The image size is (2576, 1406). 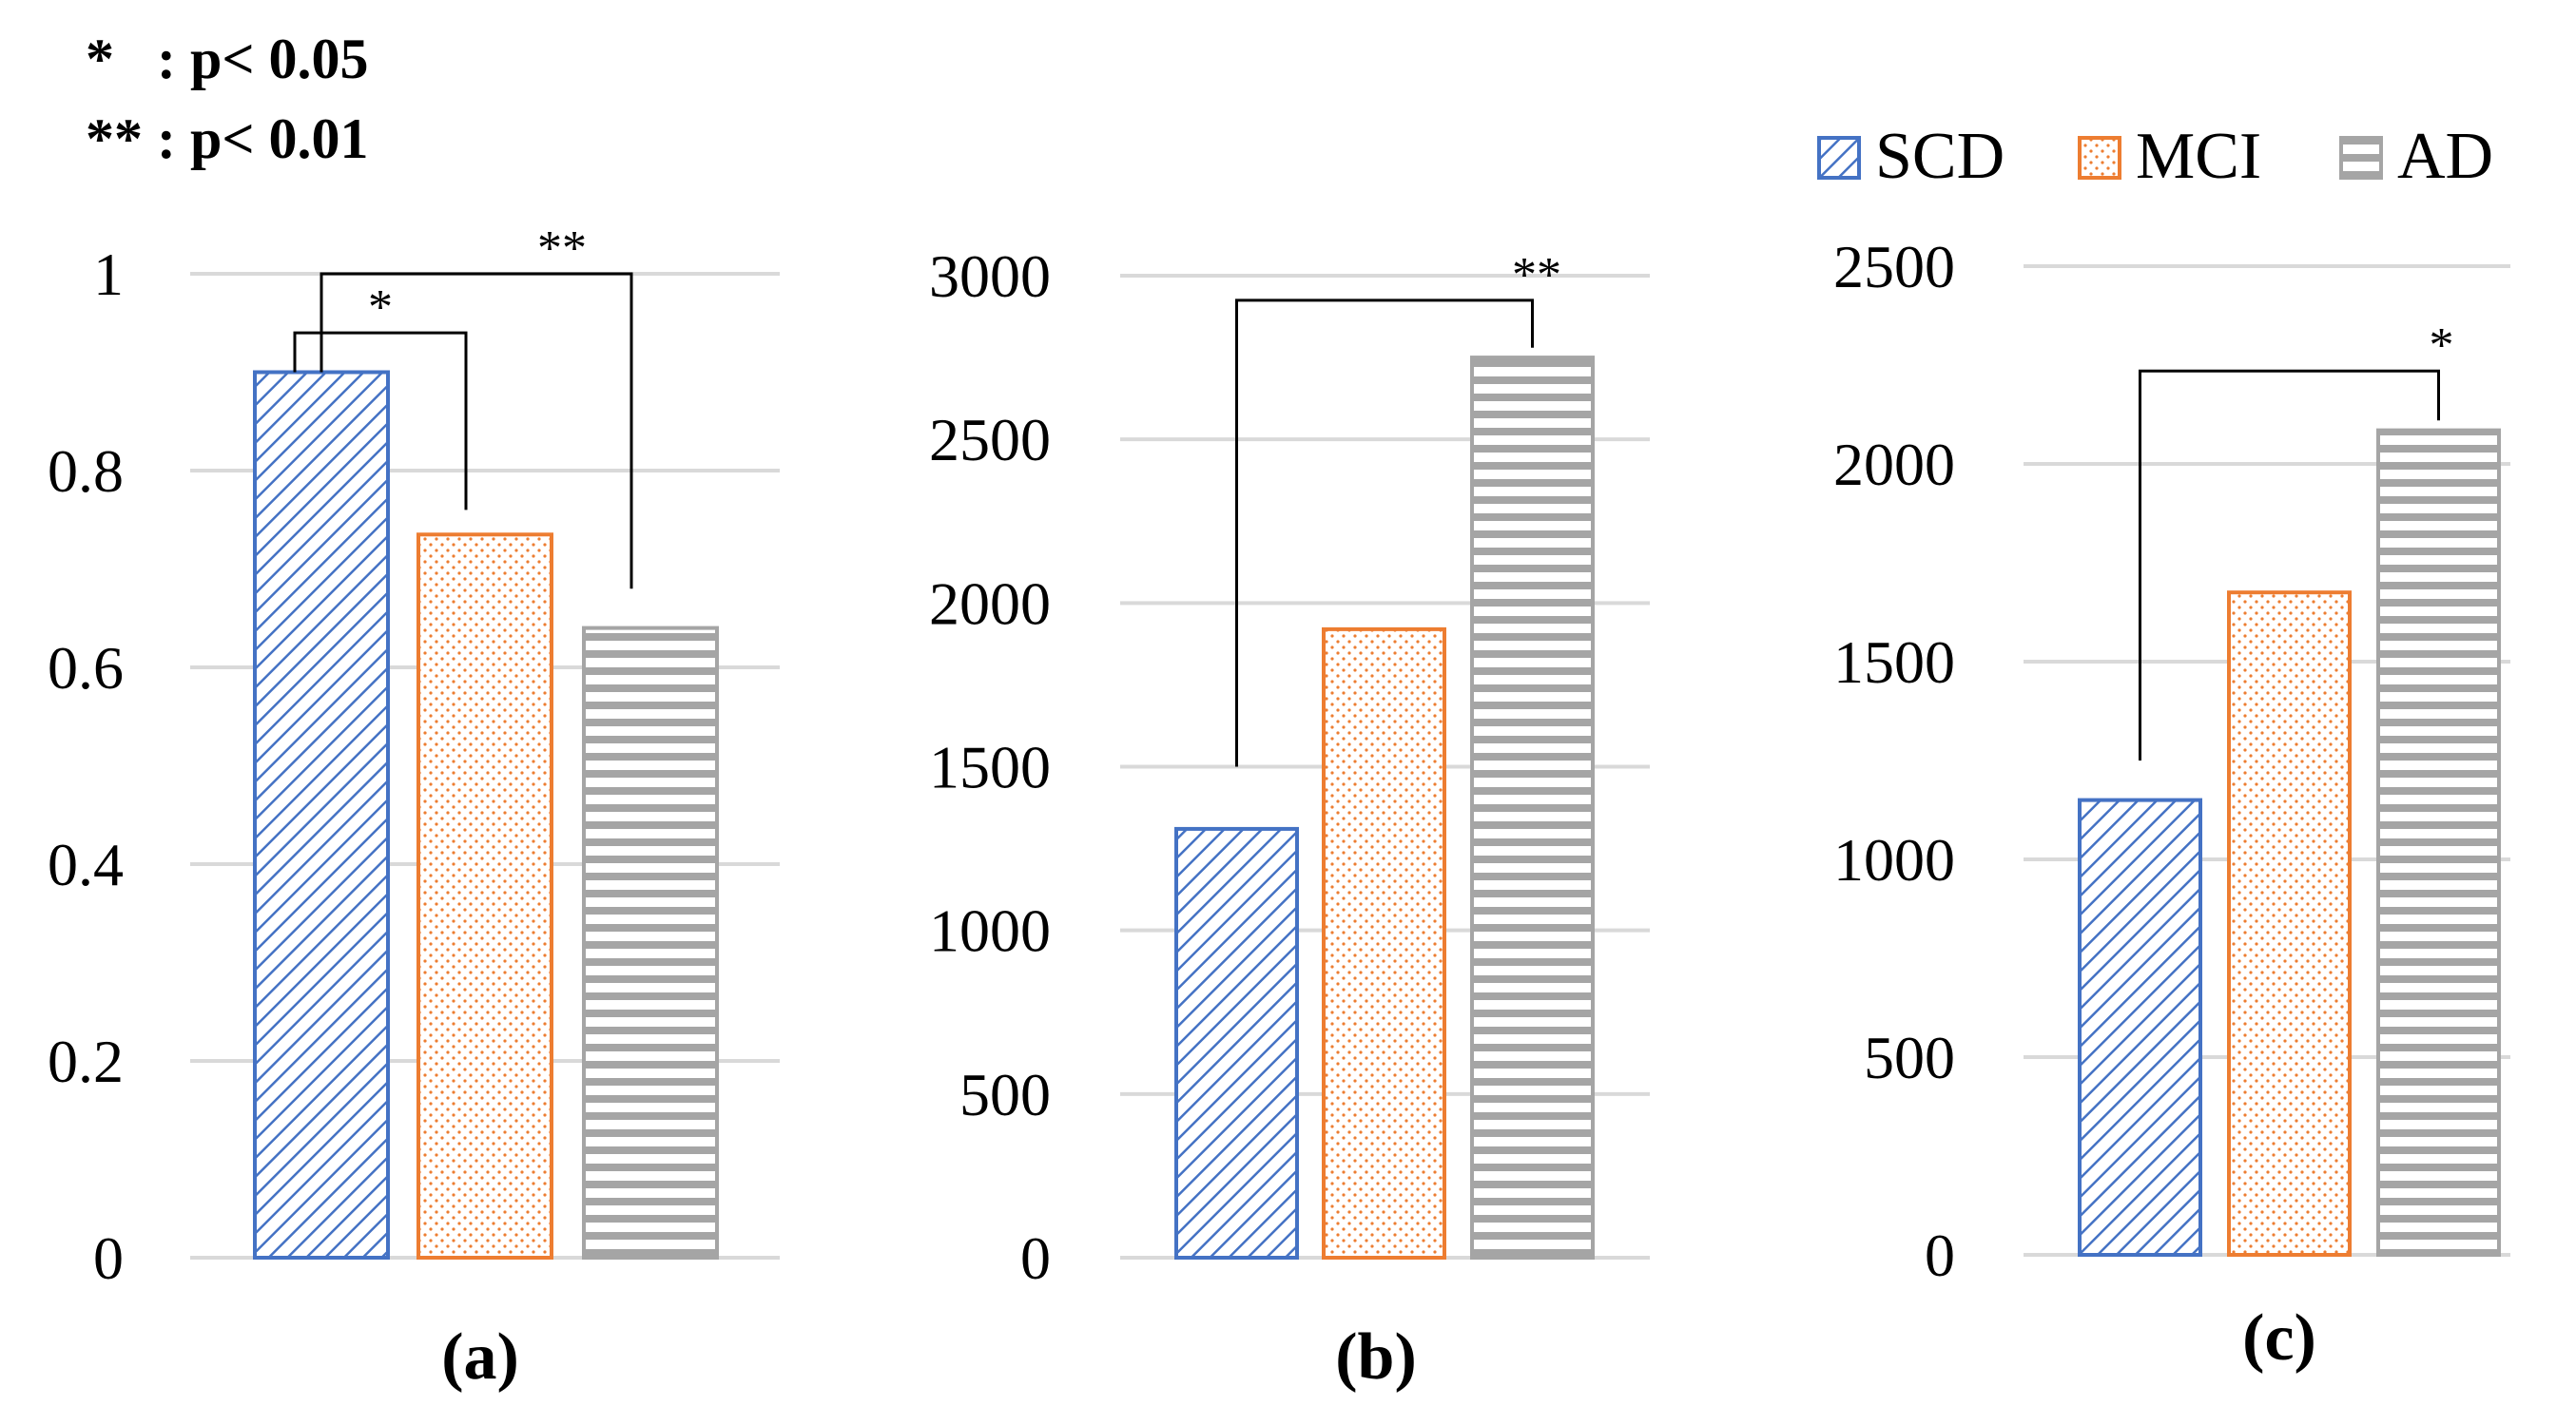 I want to click on y-tick-label: 0.4, so click(x=86, y=865).